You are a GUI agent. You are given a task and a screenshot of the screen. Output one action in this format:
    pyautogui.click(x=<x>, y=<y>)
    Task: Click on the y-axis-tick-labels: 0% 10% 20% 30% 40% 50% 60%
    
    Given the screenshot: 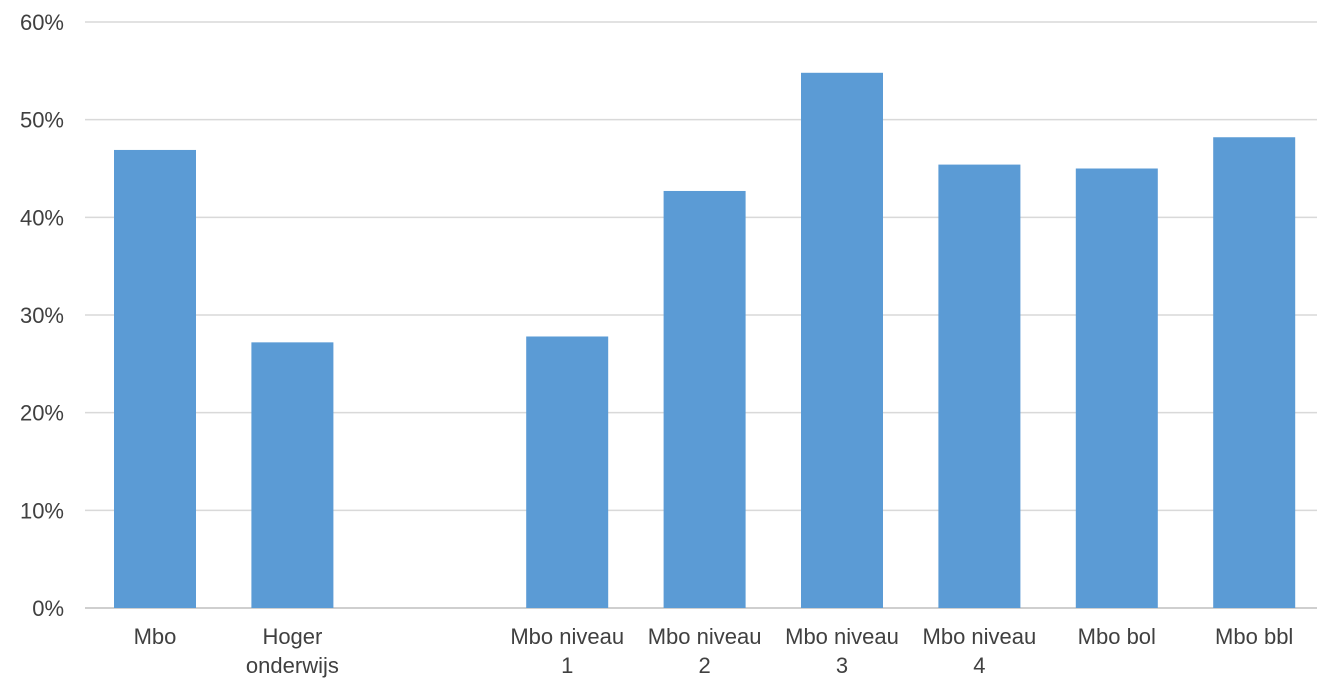 What is the action you would take?
    pyautogui.click(x=42, y=315)
    